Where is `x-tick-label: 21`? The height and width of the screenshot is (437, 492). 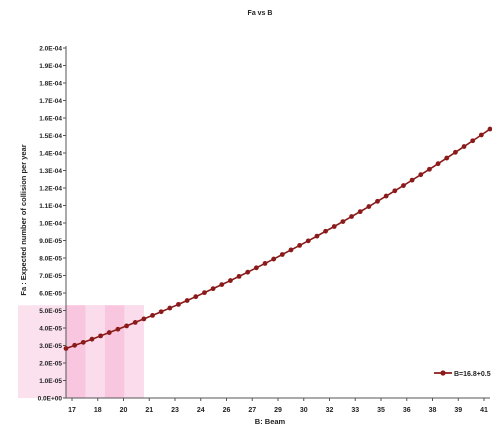
x-tick-label: 21 is located at coordinates (149, 410).